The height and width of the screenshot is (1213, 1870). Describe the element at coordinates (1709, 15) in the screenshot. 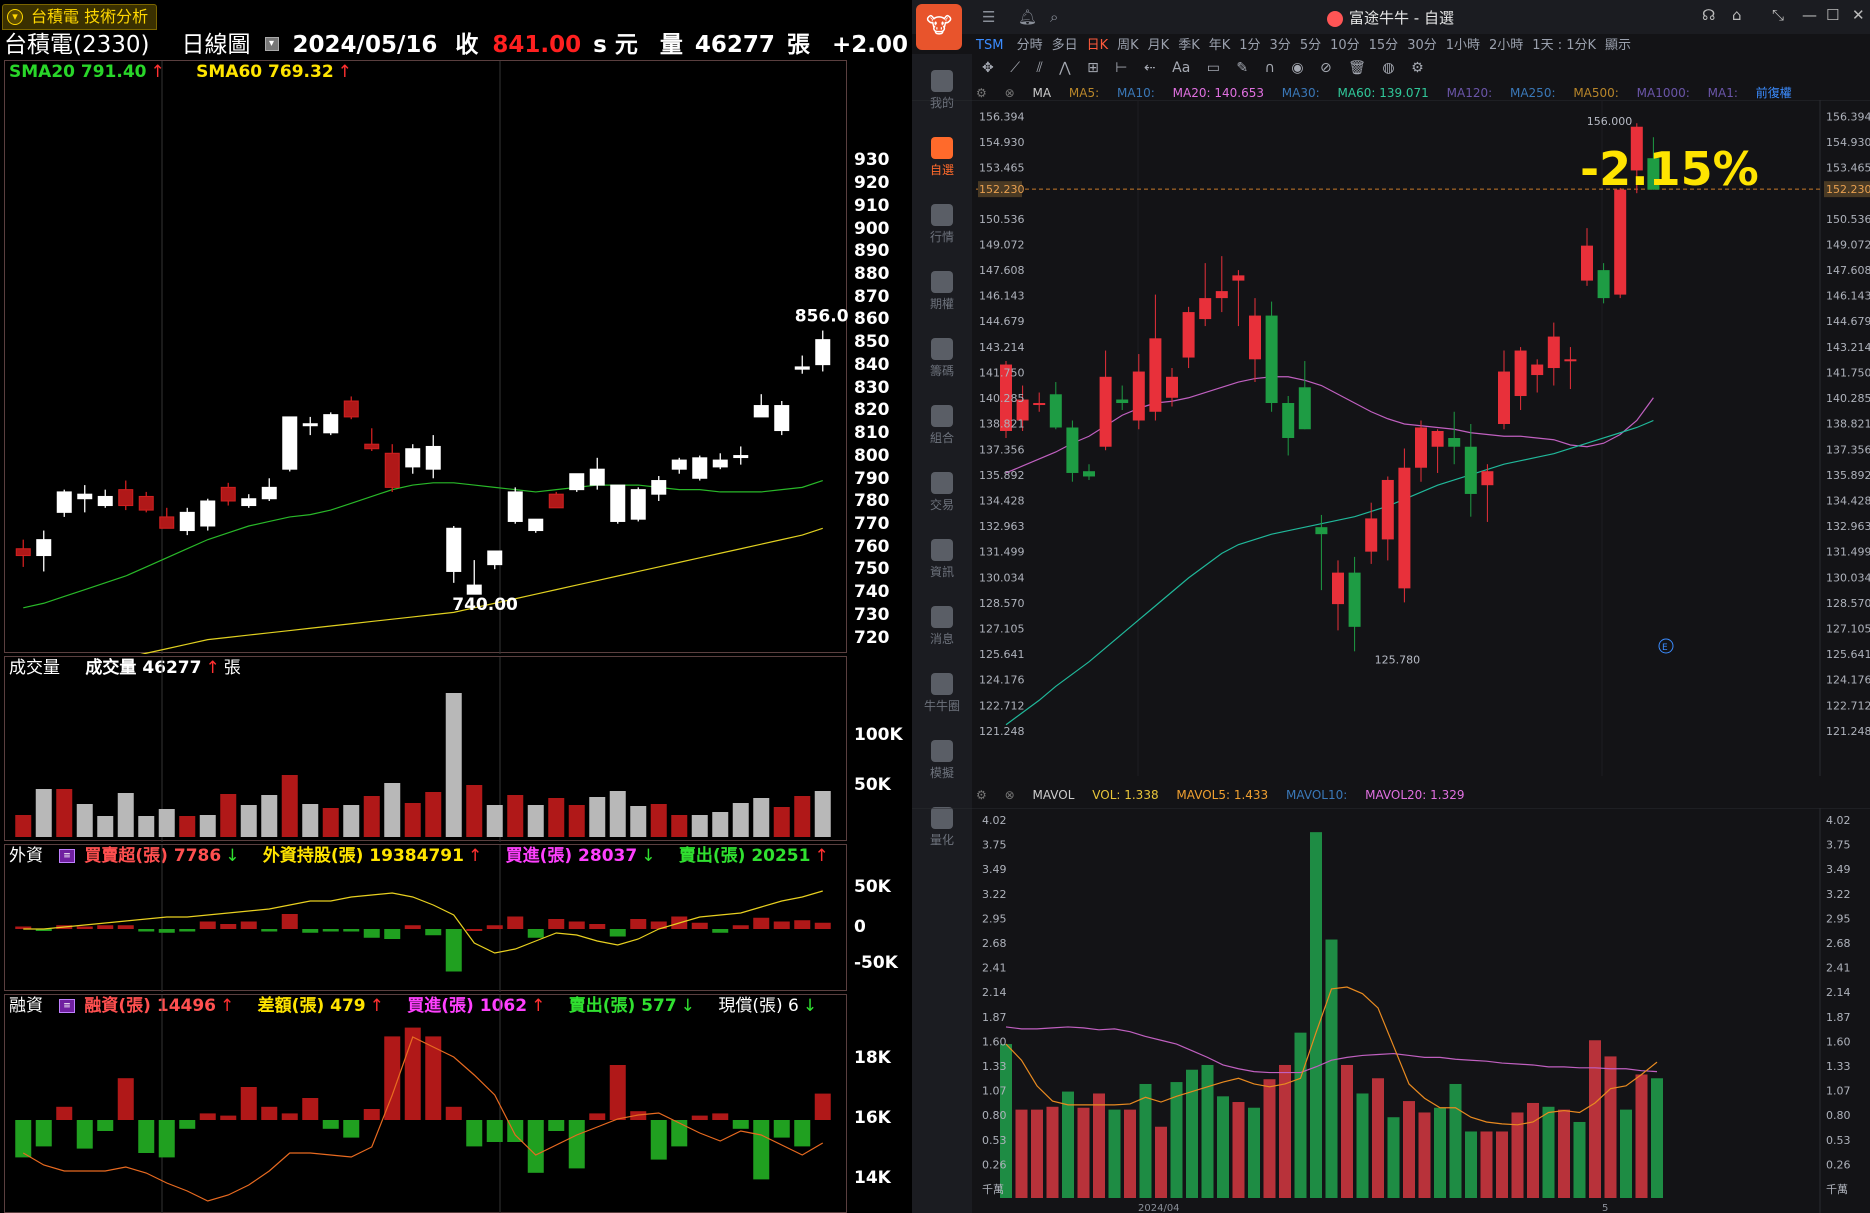

I see `headset-icon: ☊` at that location.